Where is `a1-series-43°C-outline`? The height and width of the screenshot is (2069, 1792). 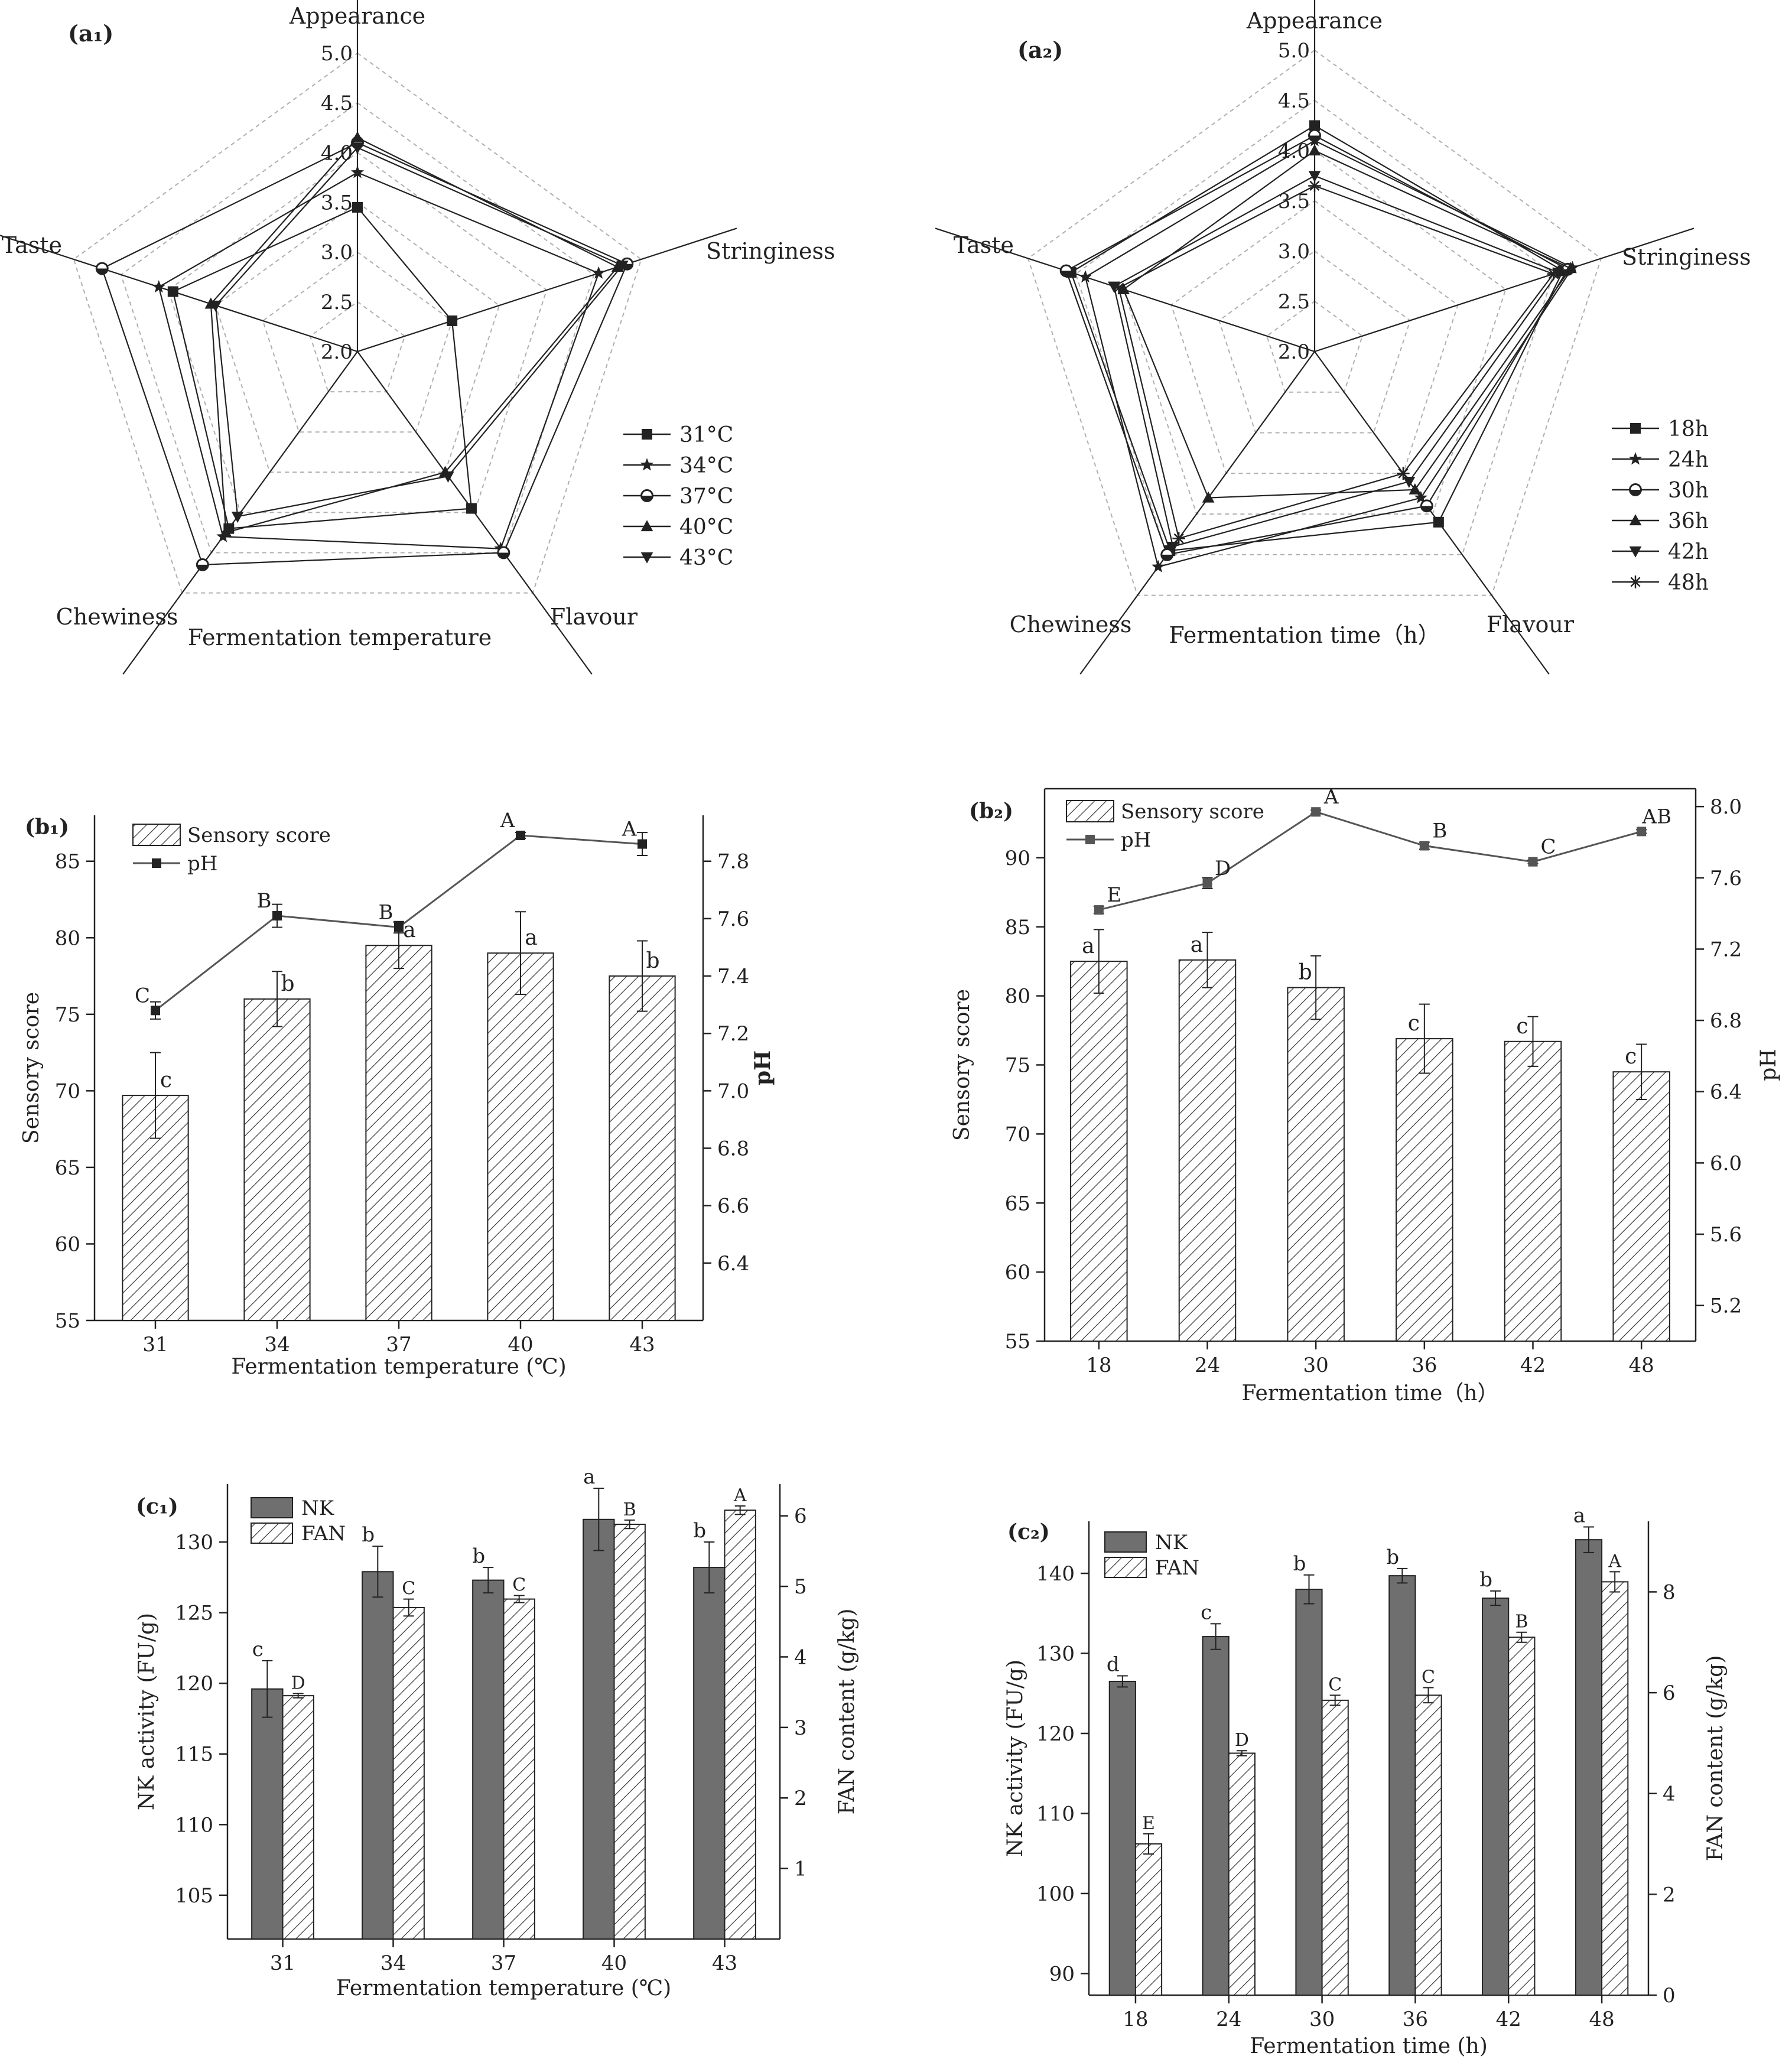
a1-series-43°C-outline is located at coordinates (419, 332).